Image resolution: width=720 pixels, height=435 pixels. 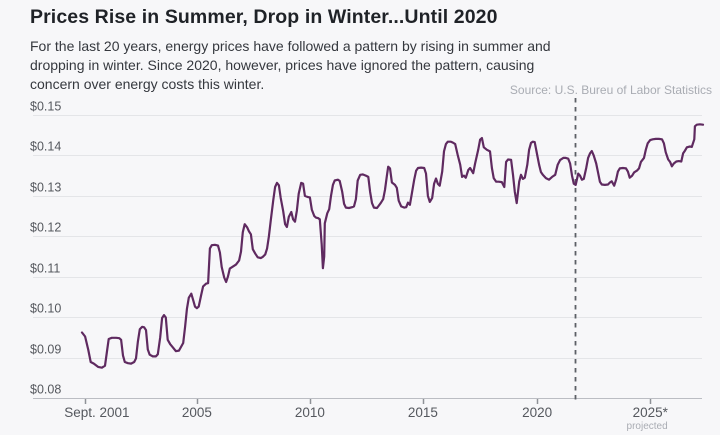 I want to click on source-credit: Source: U.S. Bureu of Labor Statistics, so click(x=610, y=90).